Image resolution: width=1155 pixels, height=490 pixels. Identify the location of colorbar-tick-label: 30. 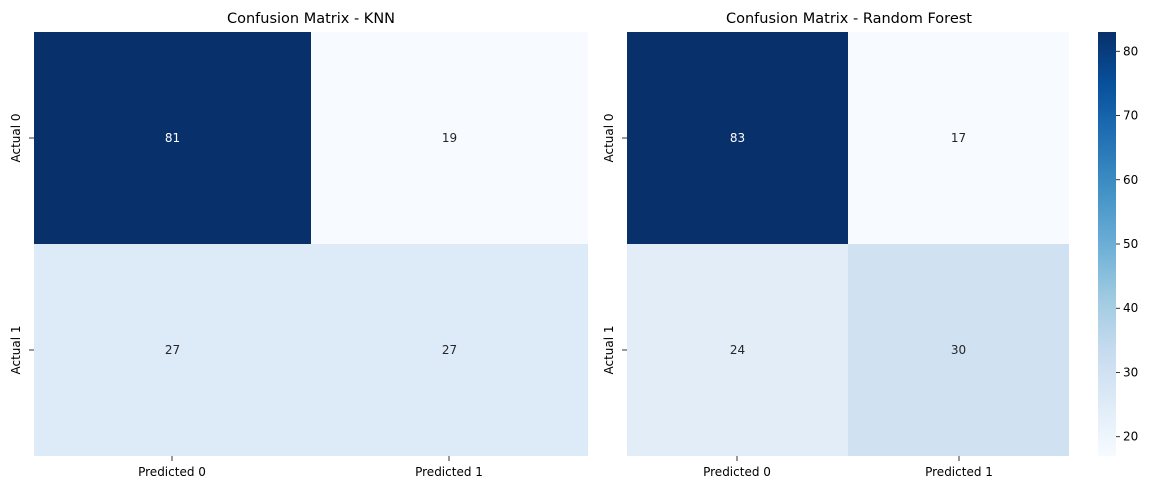
(1130, 372).